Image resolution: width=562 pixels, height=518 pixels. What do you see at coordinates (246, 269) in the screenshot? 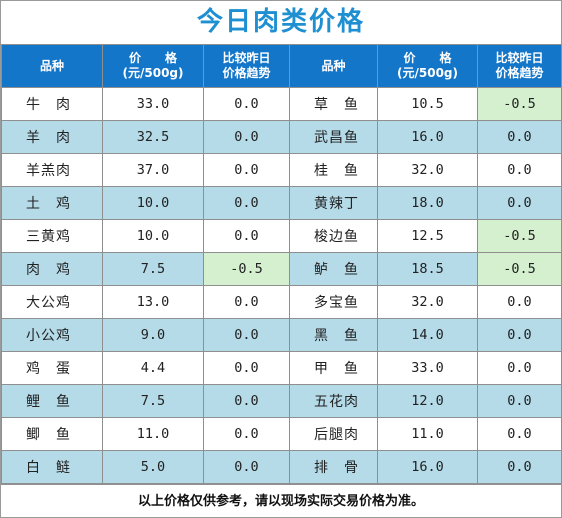
I see `left-trend-value: -0.5` at bounding box center [246, 269].